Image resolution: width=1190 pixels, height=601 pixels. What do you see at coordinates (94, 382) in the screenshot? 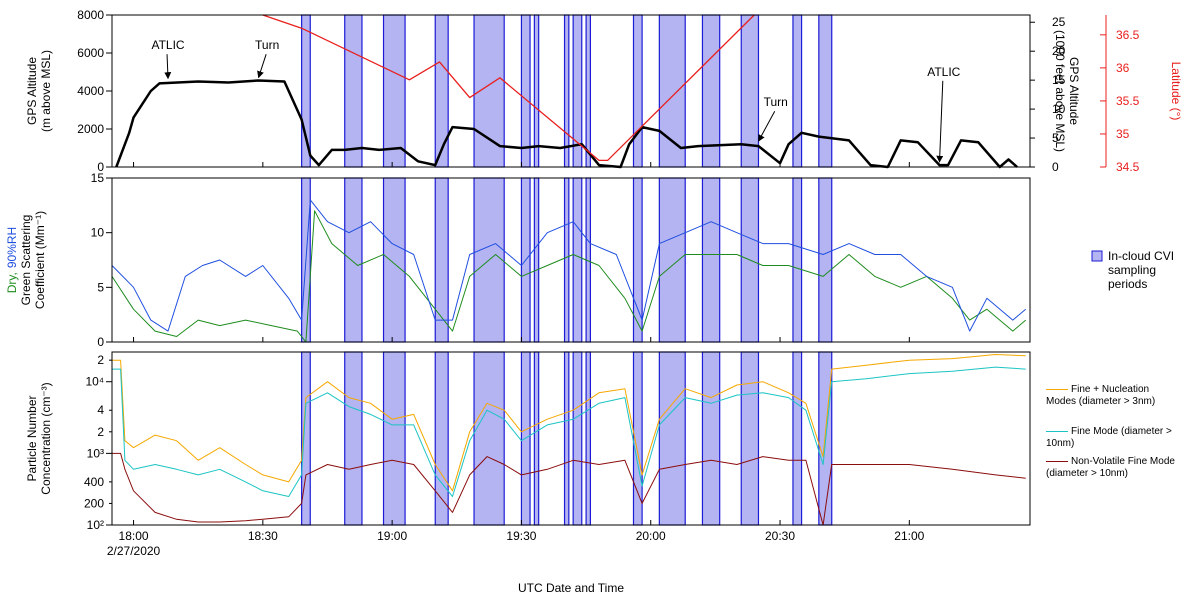
I see `y-tick-label: 10⁴` at bounding box center [94, 382].